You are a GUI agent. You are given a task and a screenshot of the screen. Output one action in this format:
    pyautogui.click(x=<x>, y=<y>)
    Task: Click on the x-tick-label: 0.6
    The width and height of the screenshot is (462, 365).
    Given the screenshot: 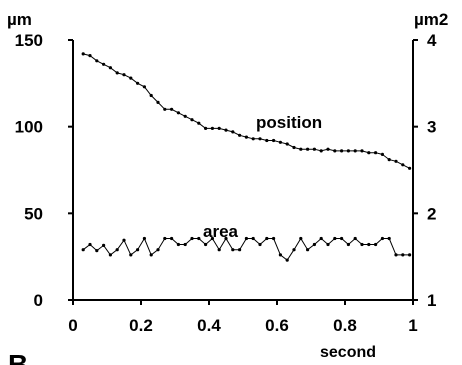 What is the action you would take?
    pyautogui.click(x=277, y=325)
    